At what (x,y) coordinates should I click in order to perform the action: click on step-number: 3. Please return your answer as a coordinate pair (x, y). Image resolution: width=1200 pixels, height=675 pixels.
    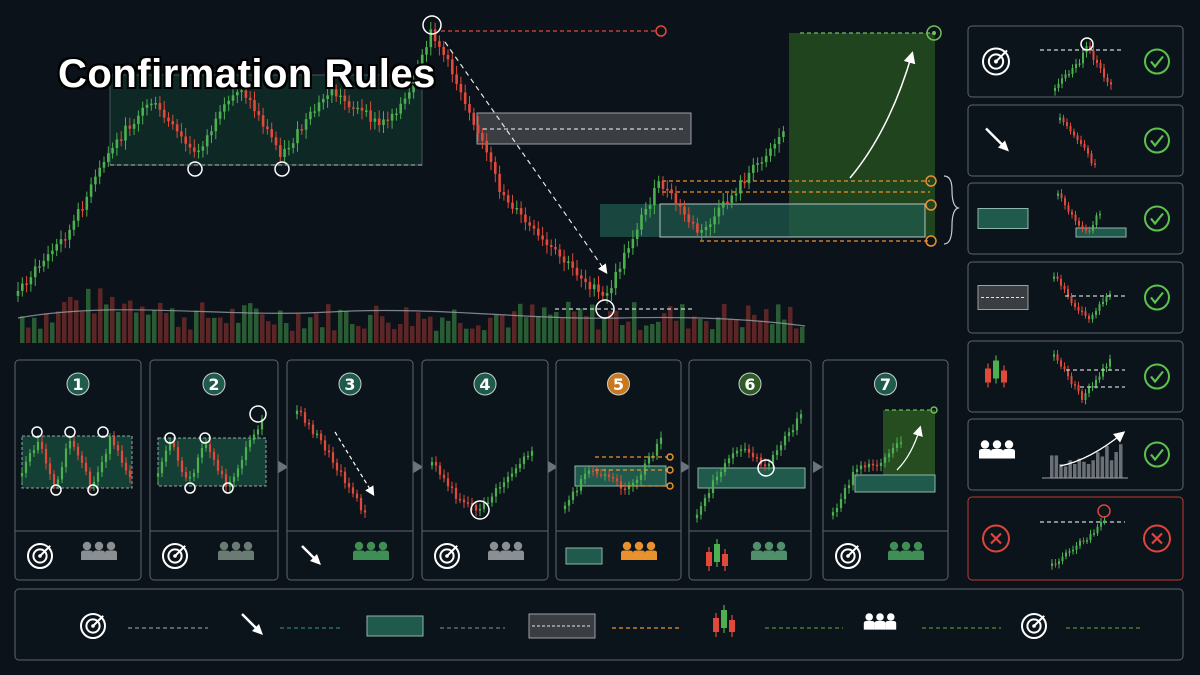
    Looking at the image, I should click on (349, 384).